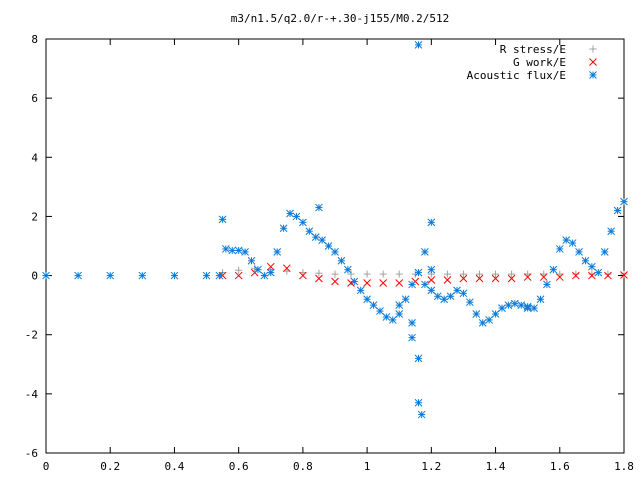 This screenshot has width=640, height=480. What do you see at coordinates (560, 466) in the screenshot?
I see `x-tick-label: 1.6` at bounding box center [560, 466].